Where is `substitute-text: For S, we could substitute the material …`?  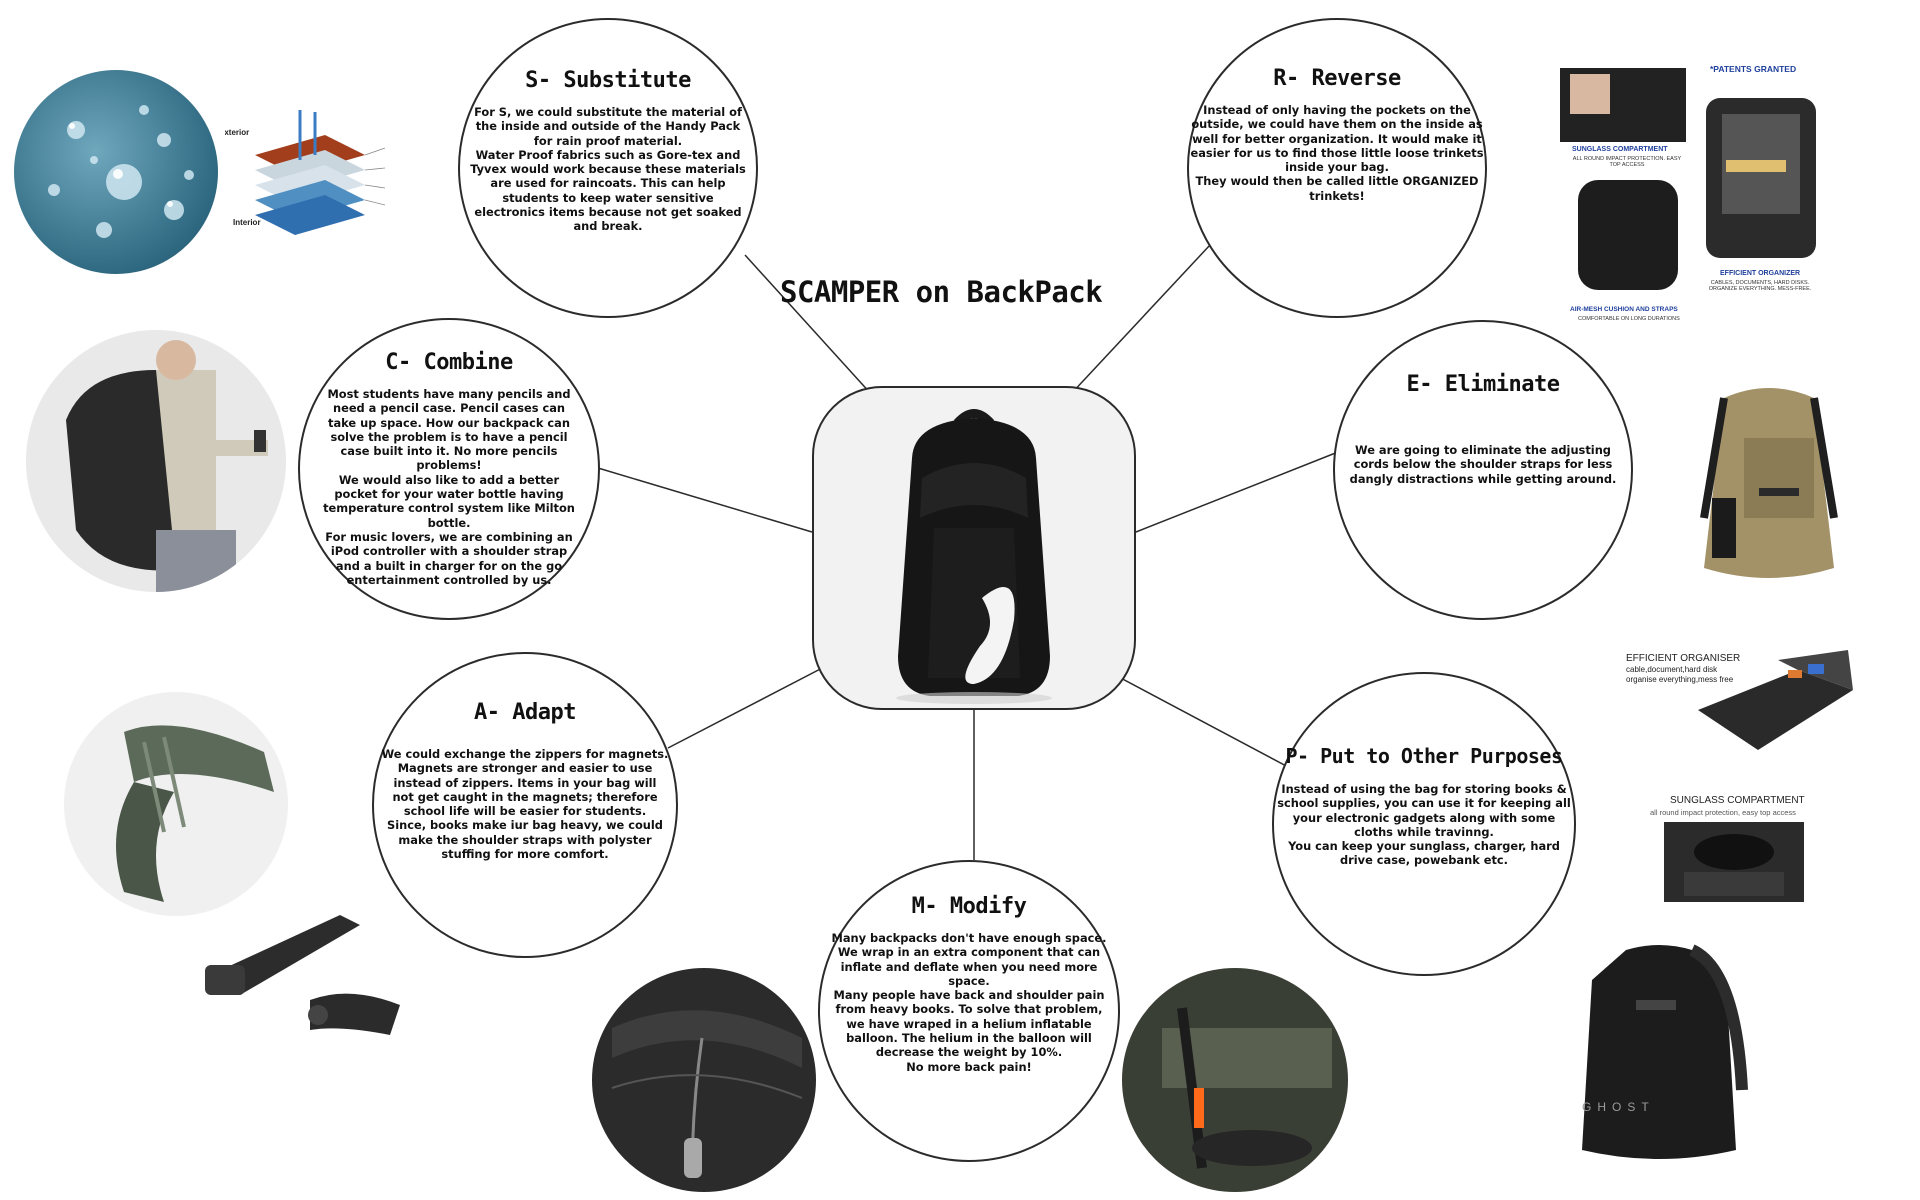
substitute-text: For S, we could substitute the material … is located at coordinates (608, 169).